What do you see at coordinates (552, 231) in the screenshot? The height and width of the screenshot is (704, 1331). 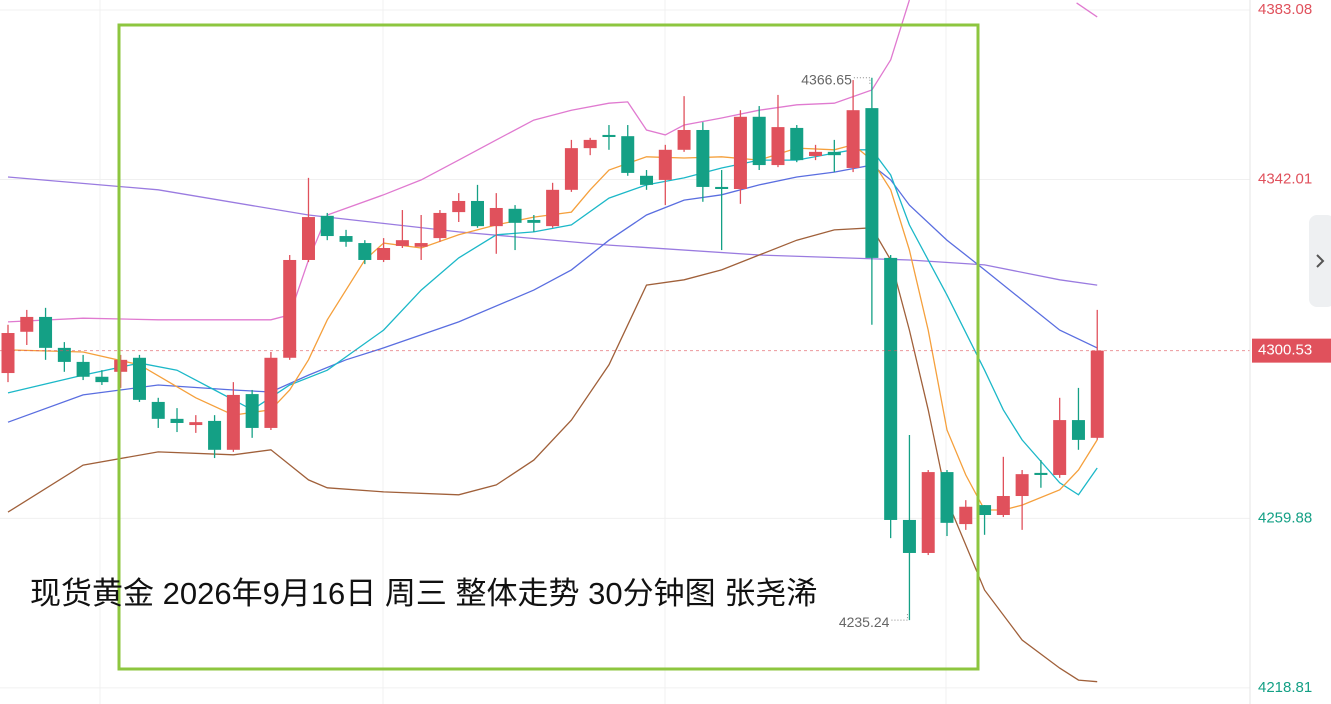 I see `indicator-line` at bounding box center [552, 231].